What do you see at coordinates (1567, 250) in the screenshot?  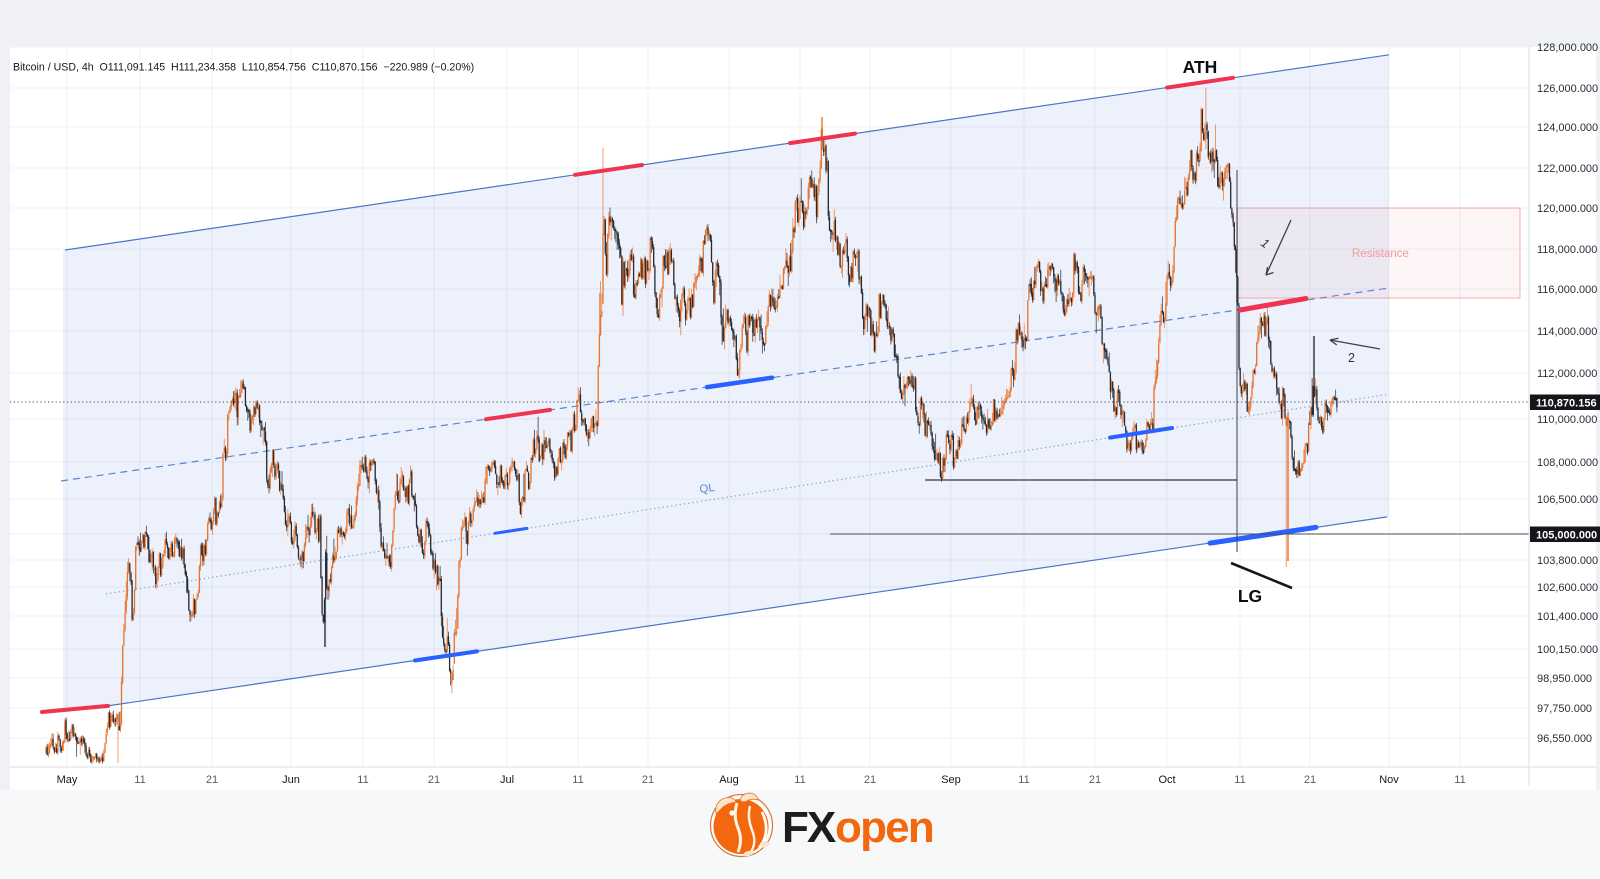 I see `svg-text: 118,000.000` at bounding box center [1567, 250].